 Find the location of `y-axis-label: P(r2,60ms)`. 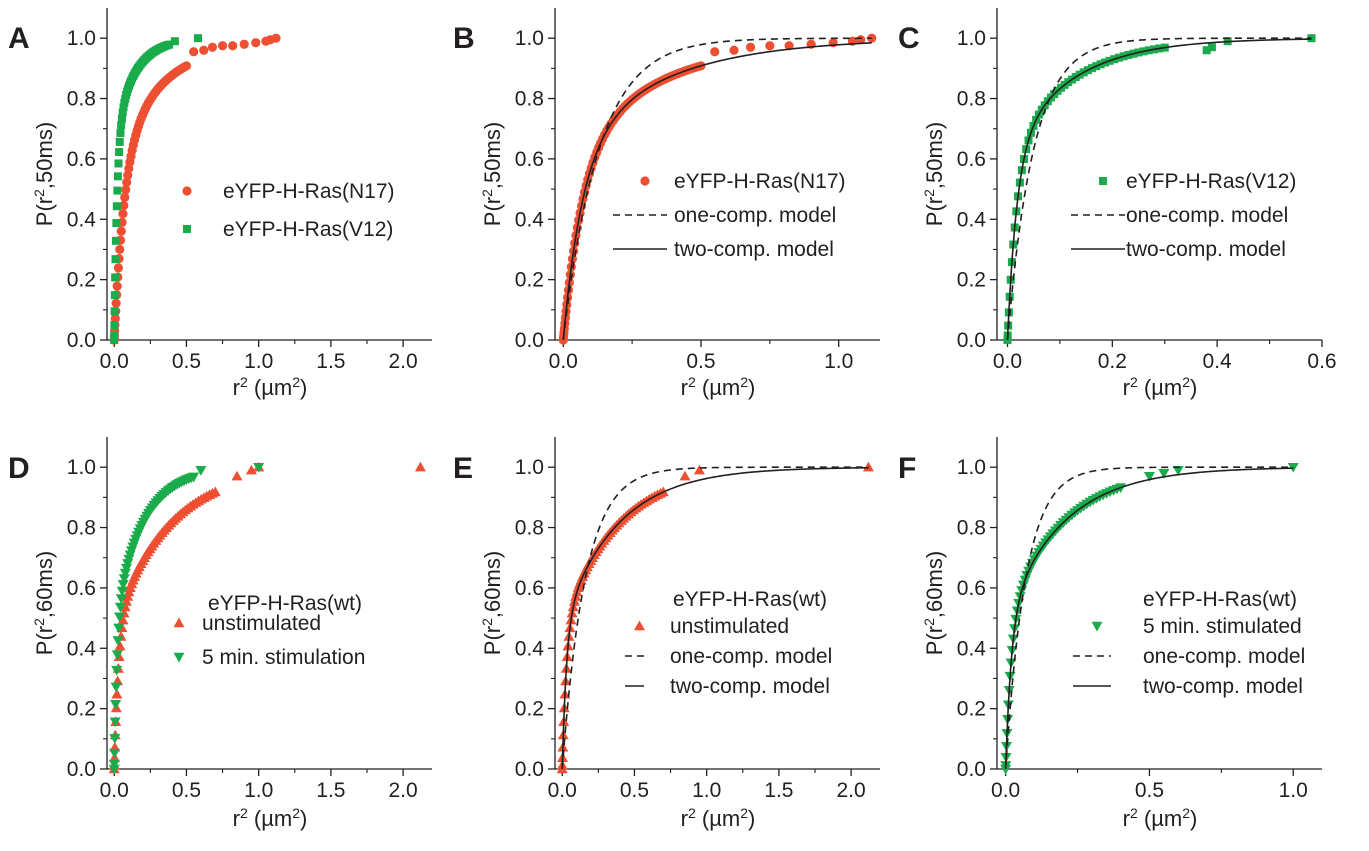

y-axis-label: P(r2,60ms) is located at coordinates (492, 603).